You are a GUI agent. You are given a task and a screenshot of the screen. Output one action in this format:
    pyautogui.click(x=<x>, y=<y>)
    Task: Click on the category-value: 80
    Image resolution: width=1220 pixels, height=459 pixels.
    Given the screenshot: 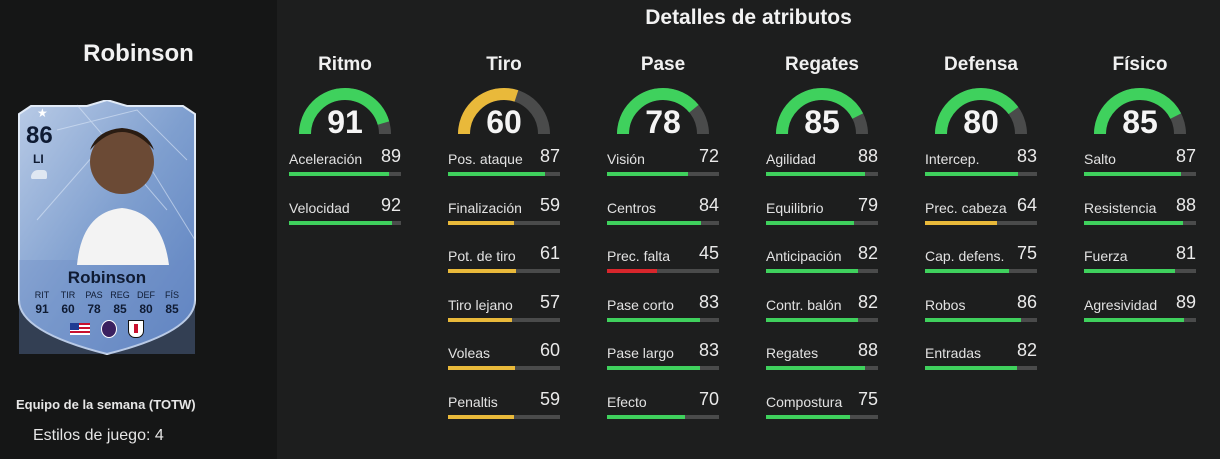 What is the action you would take?
    pyautogui.click(x=981, y=122)
    